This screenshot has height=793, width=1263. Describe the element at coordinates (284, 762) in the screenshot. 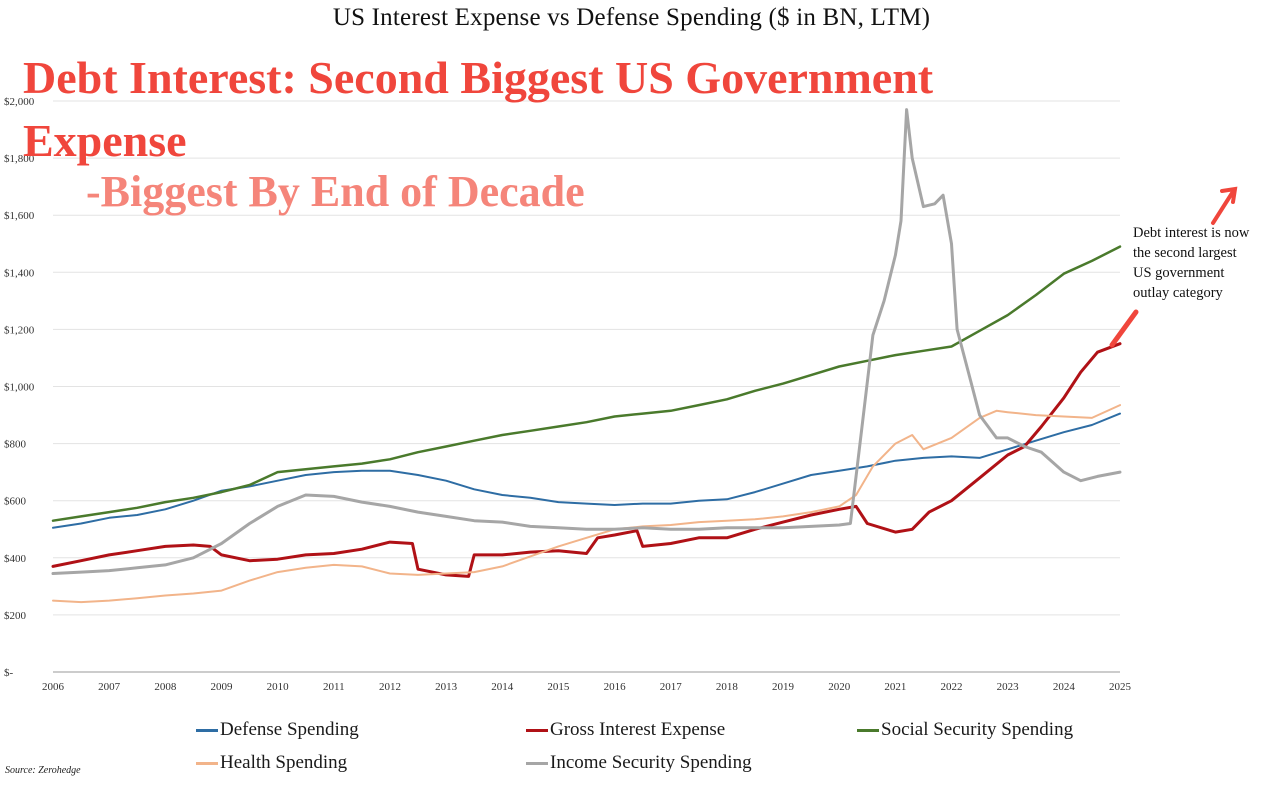

I see `legend-label: Health Spending` at that location.